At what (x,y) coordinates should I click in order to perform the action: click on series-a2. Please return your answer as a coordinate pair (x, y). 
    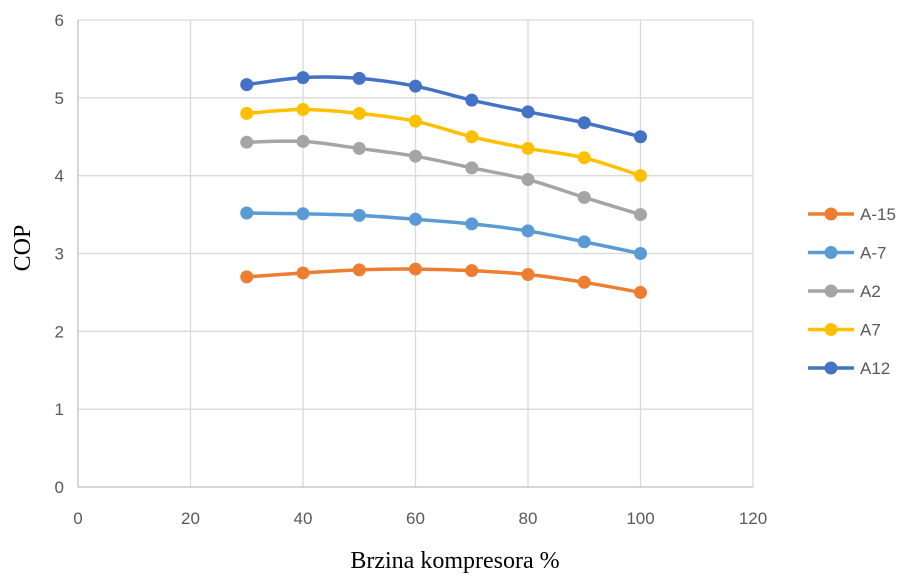
    Looking at the image, I should click on (443, 178).